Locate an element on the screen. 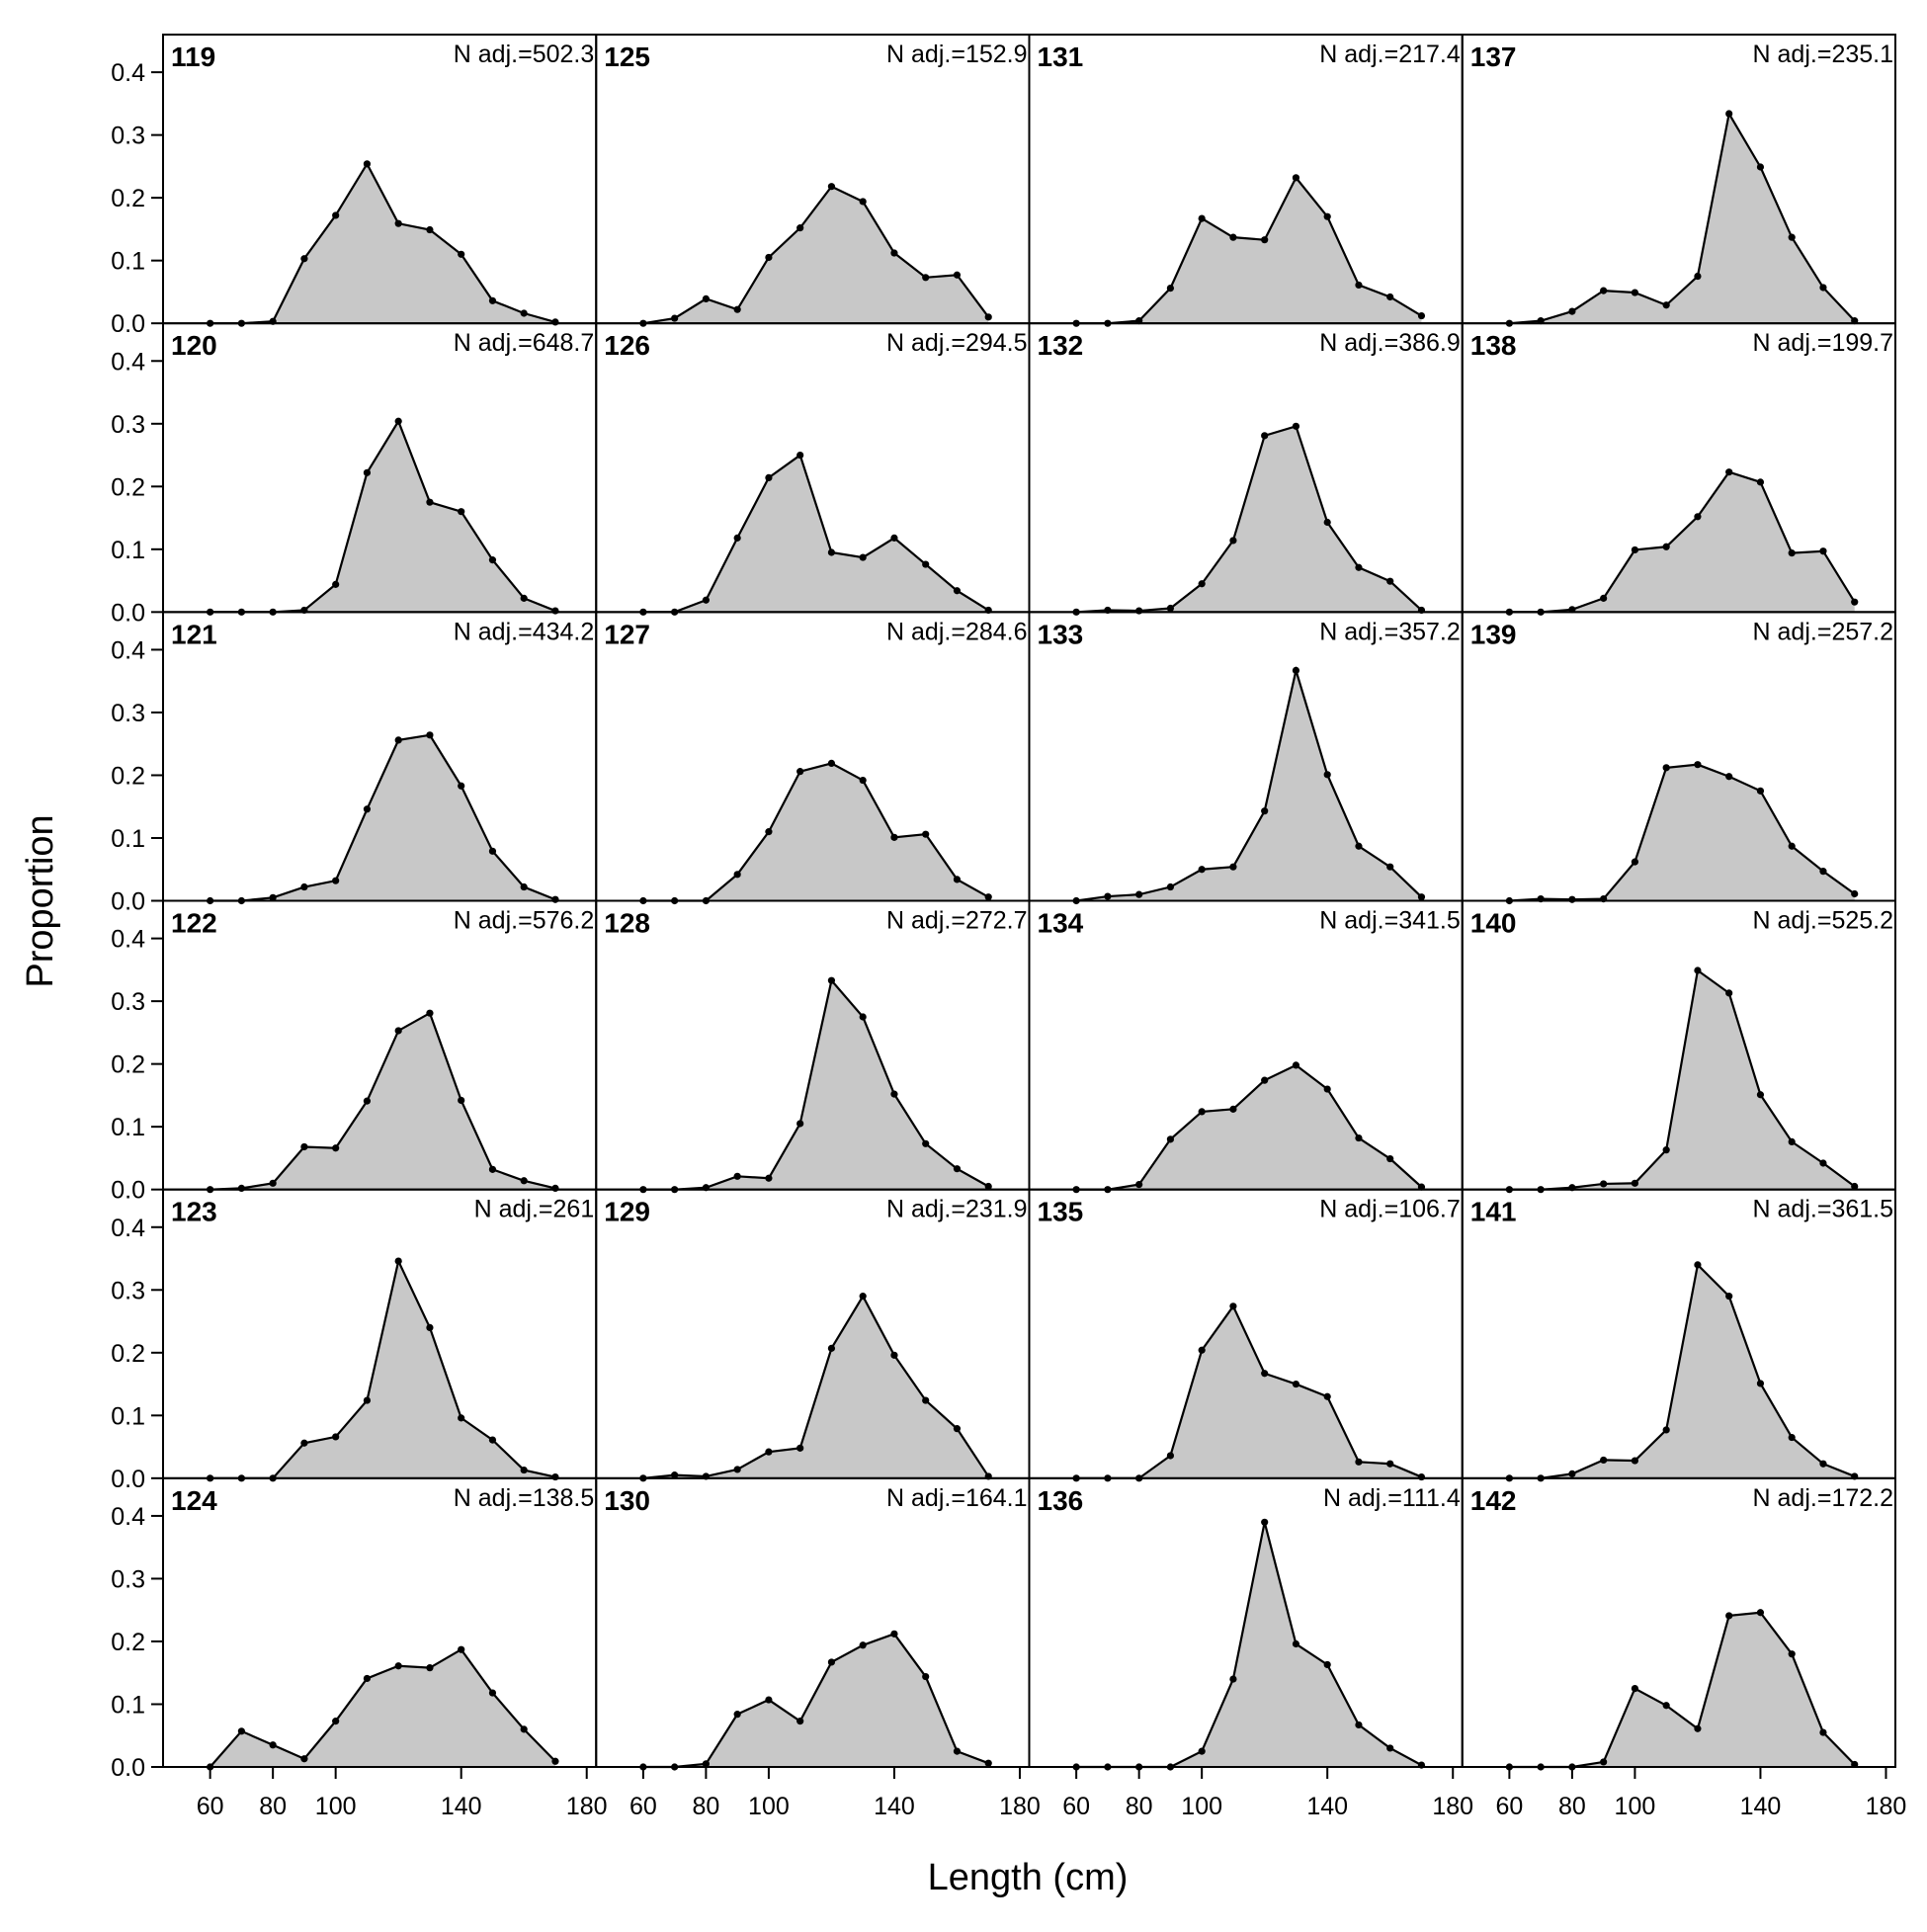 Image resolution: width=1927 pixels, height=1932 pixels. panel-135: 135 N adj.=106.7 is located at coordinates (1246, 1335).